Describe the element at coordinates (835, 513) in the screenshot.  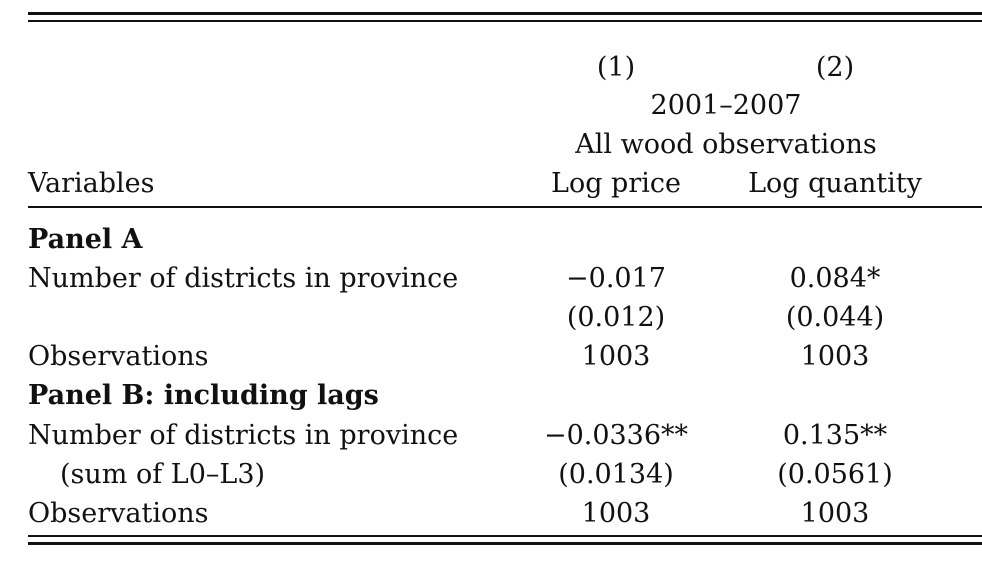
I see `panel-b-obs-col2: 1003` at that location.